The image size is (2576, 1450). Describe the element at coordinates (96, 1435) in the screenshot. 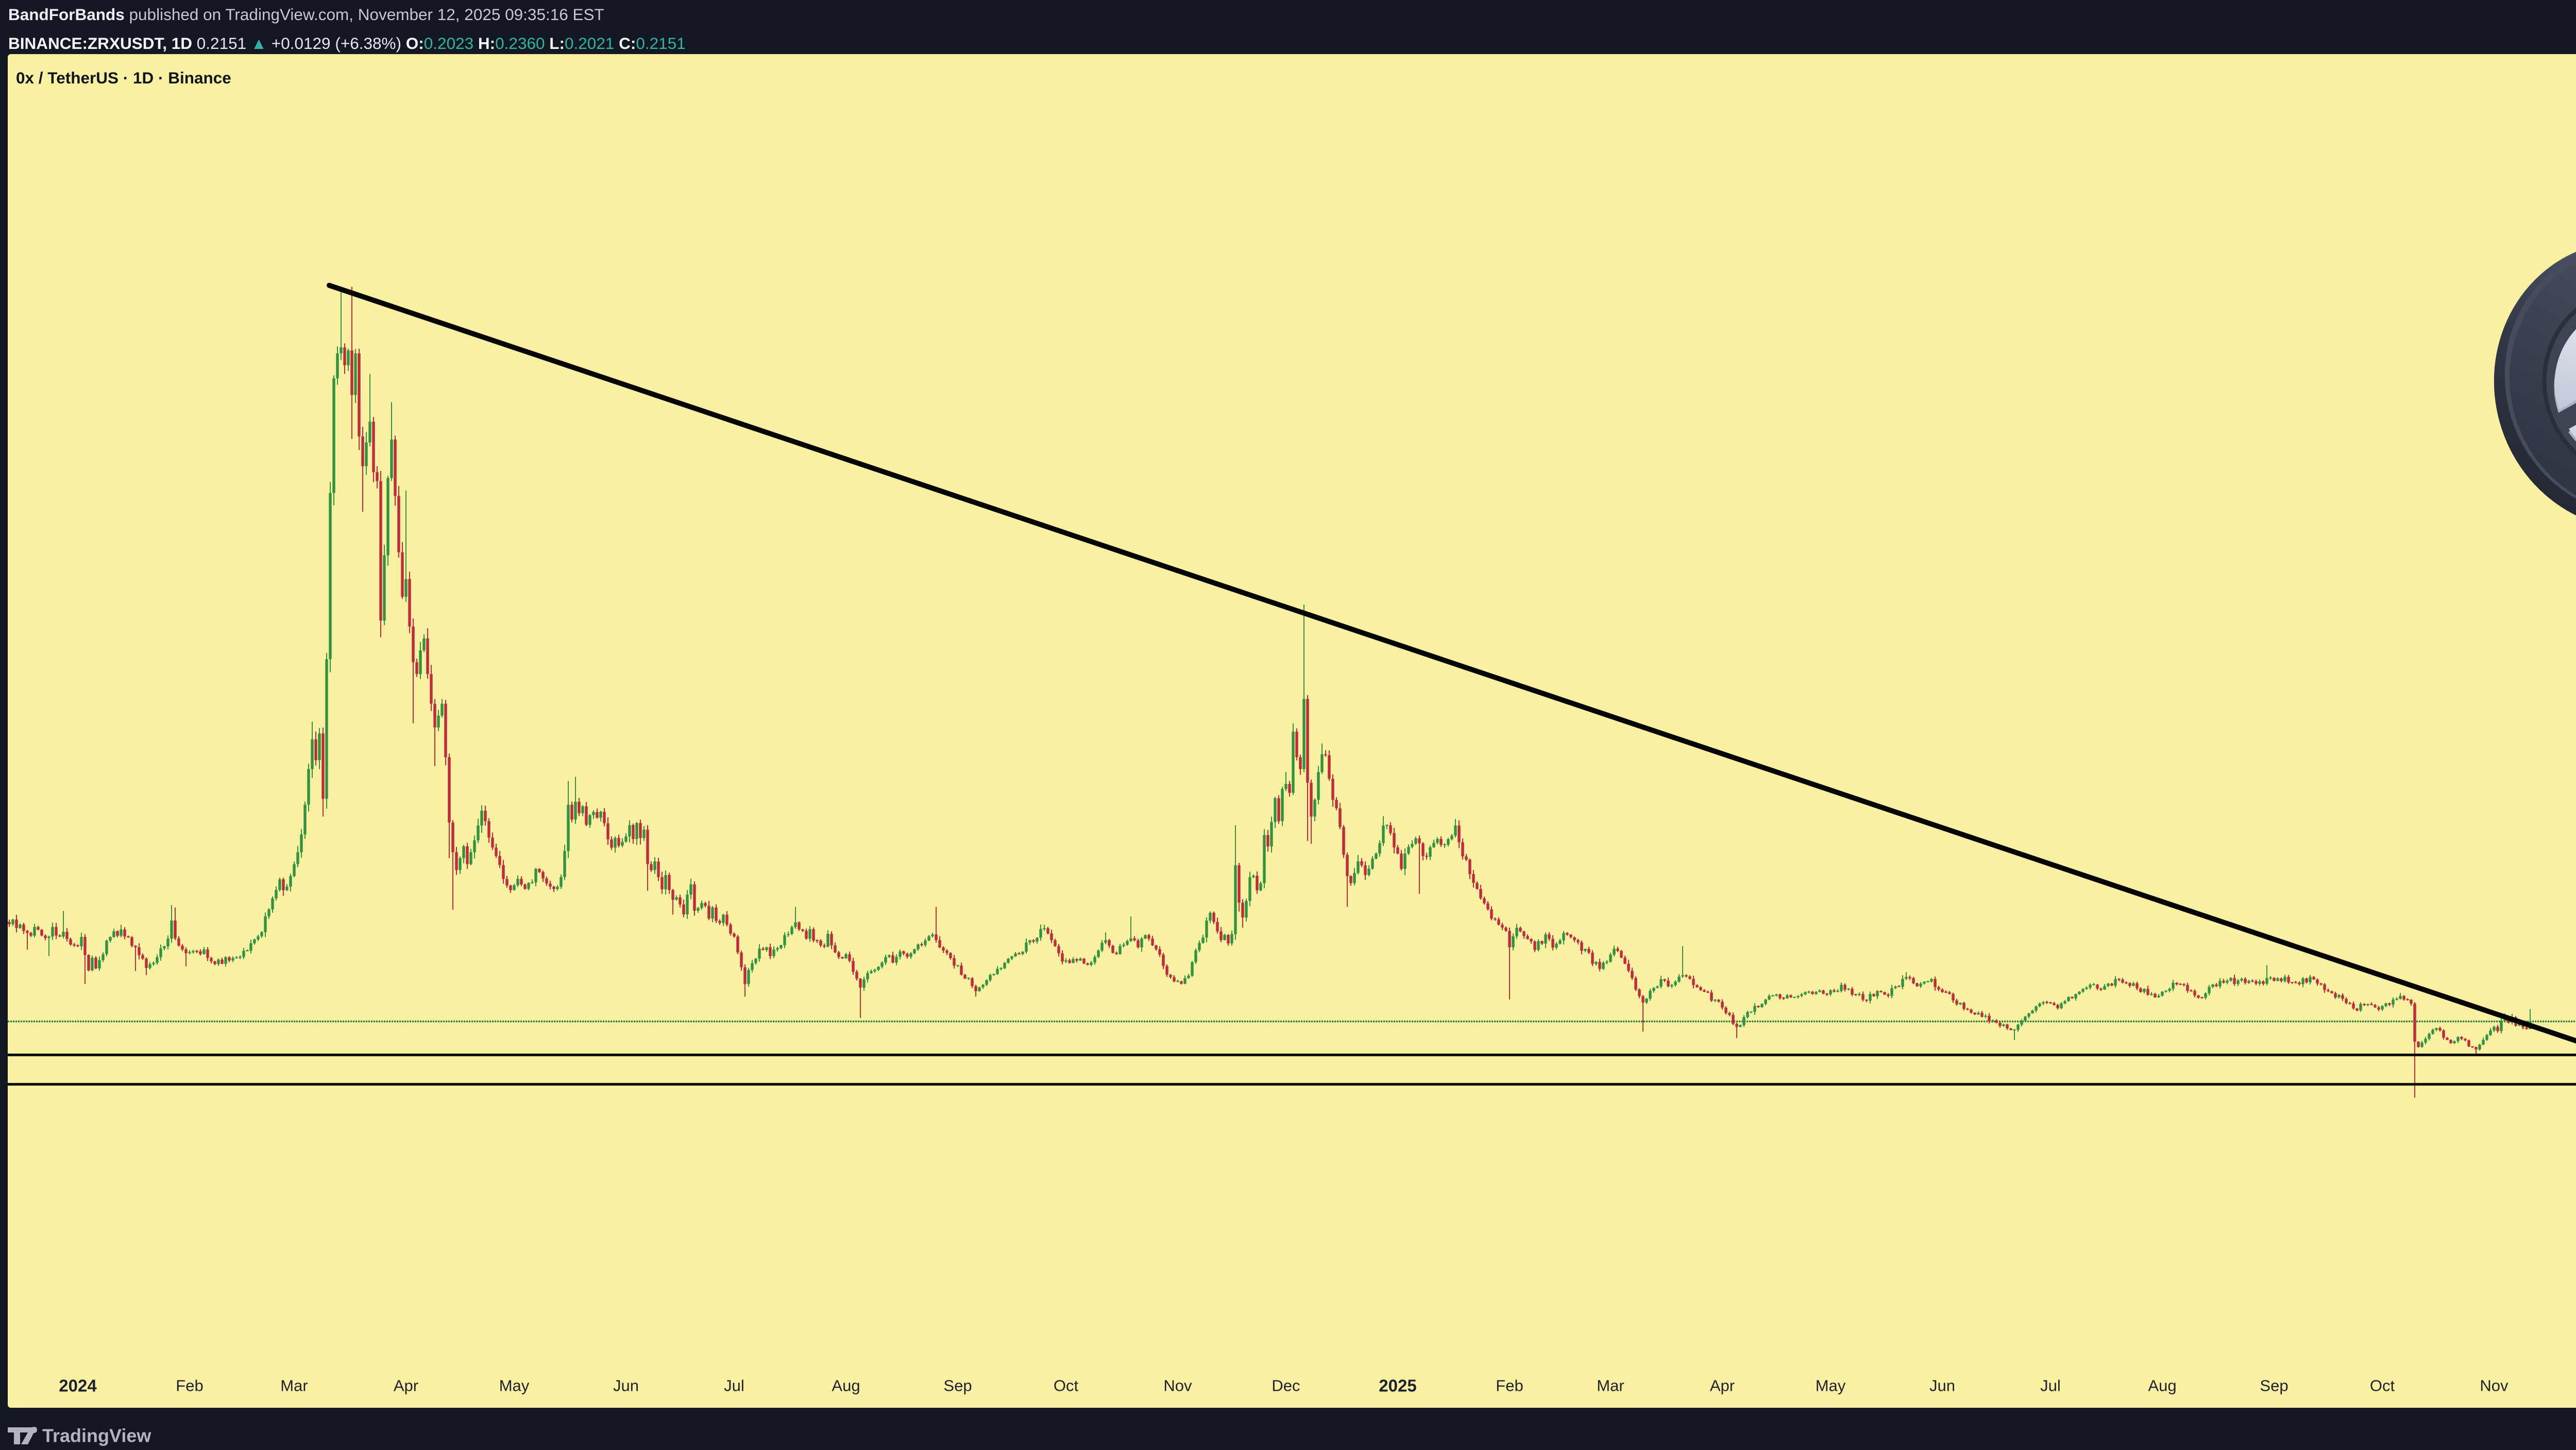

I see `svg-text: TradingView` at that location.